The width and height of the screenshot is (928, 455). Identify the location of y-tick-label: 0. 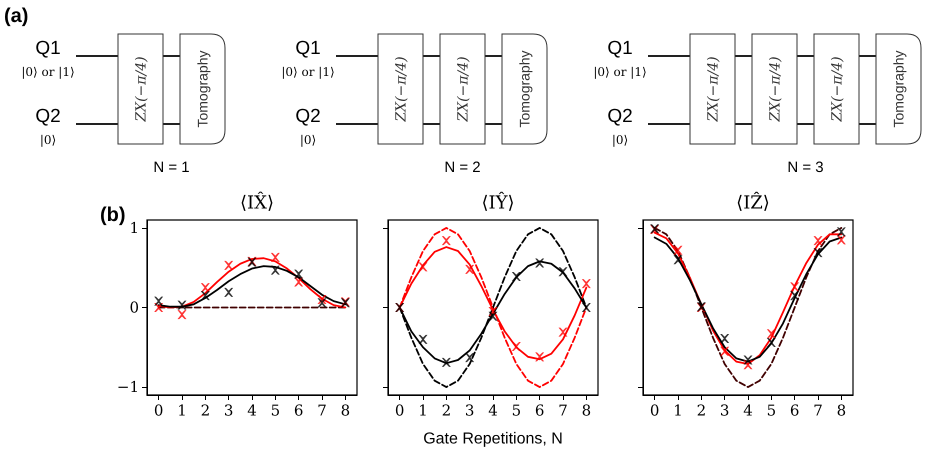
(134, 307).